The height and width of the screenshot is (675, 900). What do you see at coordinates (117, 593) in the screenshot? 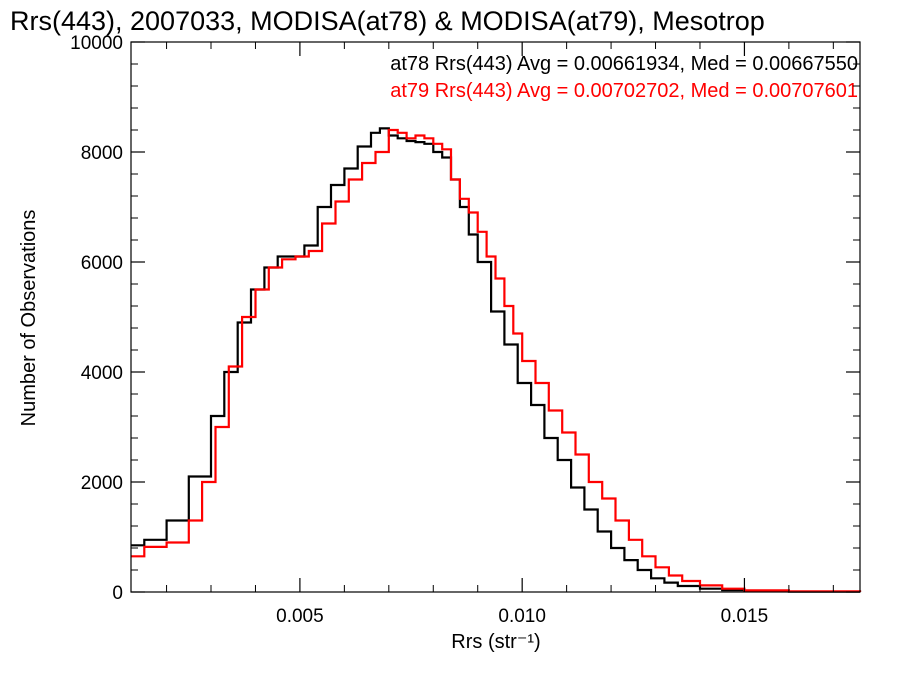
I see `y-tick-label: 0` at bounding box center [117, 593].